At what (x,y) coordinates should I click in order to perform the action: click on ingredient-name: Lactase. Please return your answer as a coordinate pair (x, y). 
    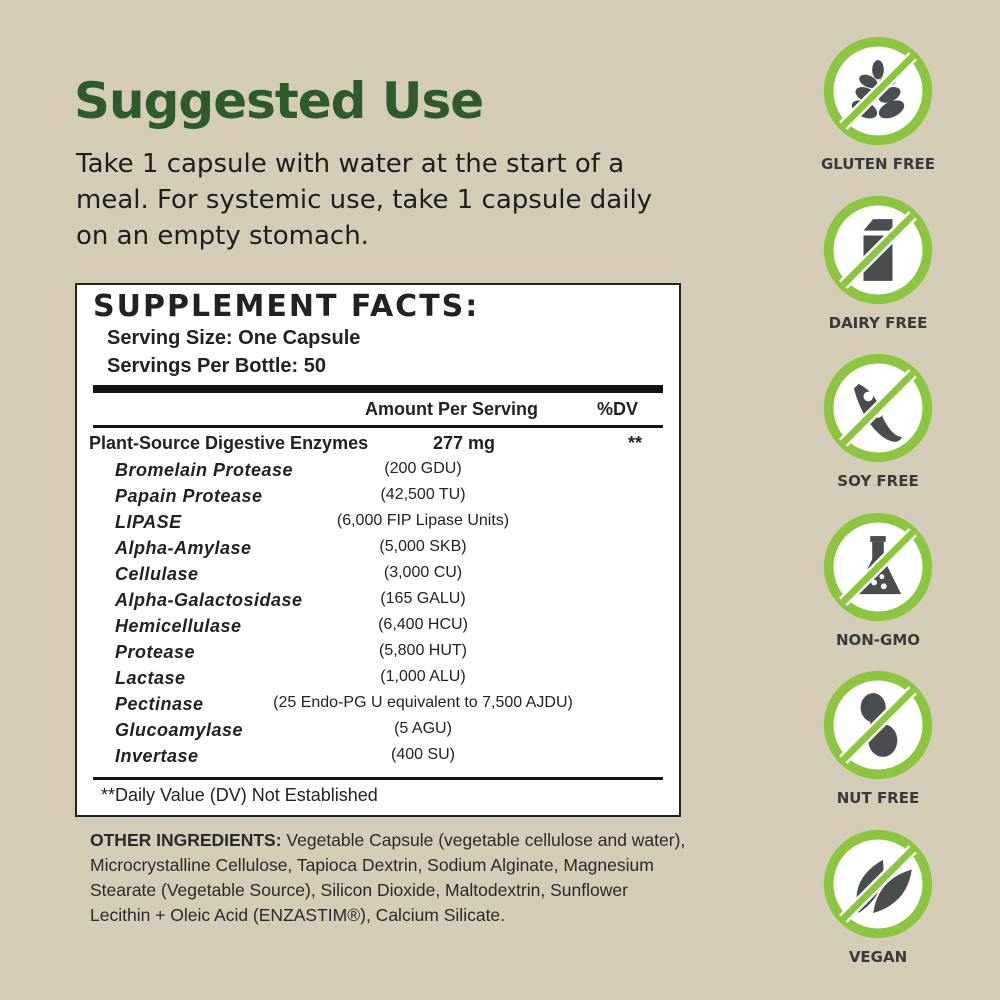
    Looking at the image, I should click on (150, 678).